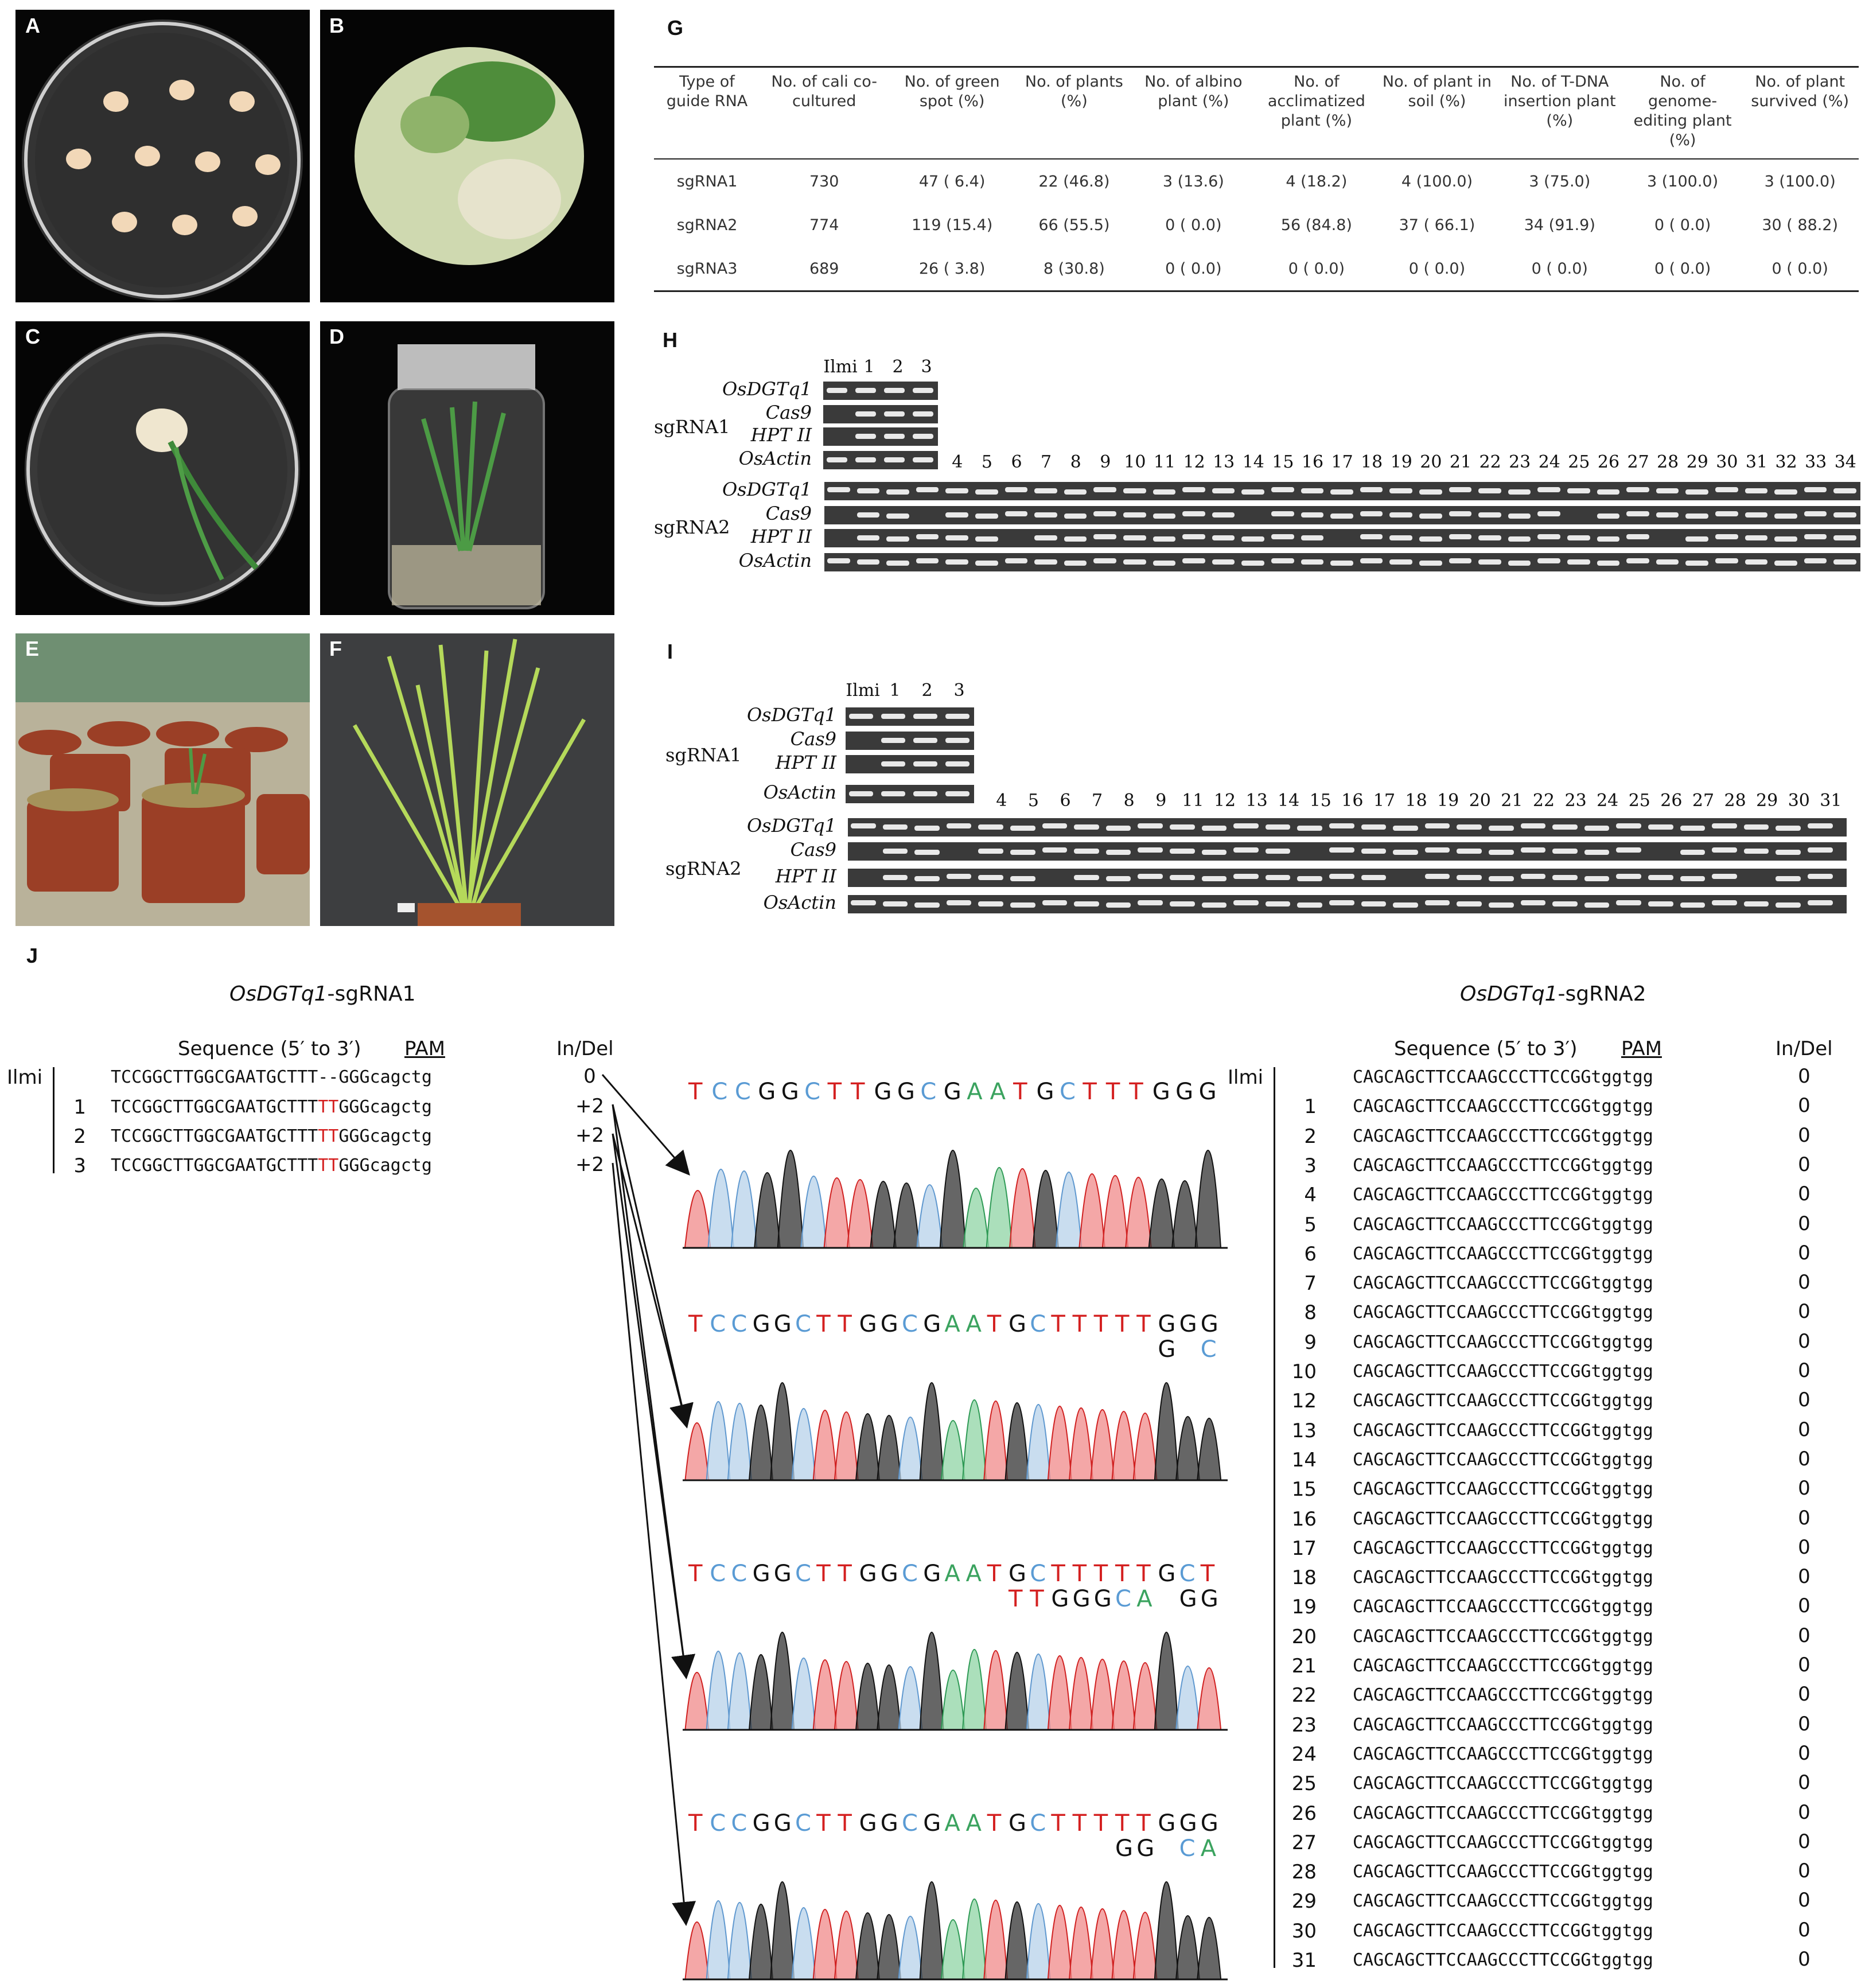 Image resolution: width=1865 pixels, height=1988 pixels. Describe the element at coordinates (585, 1048) in the screenshot. I see `indel-header: In/Del` at that location.